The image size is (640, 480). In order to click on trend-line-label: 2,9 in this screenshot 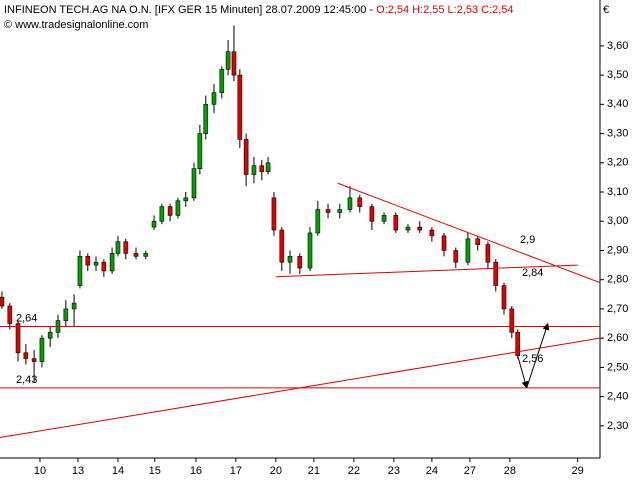, I will do `click(527, 240)`.